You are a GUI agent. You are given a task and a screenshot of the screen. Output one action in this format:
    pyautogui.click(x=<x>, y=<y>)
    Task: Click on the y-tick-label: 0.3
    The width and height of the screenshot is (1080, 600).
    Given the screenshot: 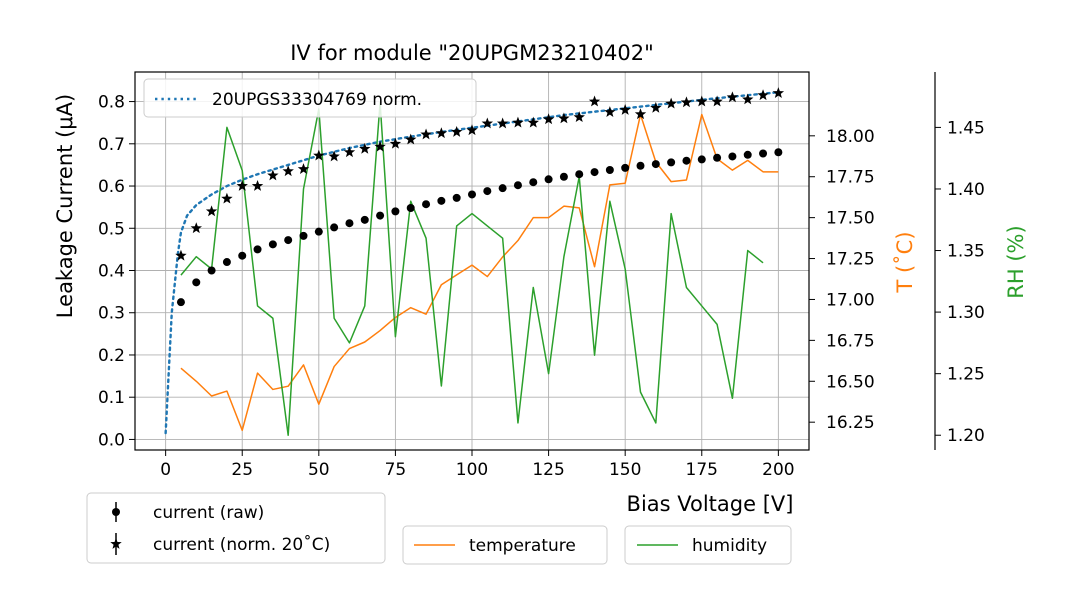 What is the action you would take?
    pyautogui.click(x=111, y=314)
    